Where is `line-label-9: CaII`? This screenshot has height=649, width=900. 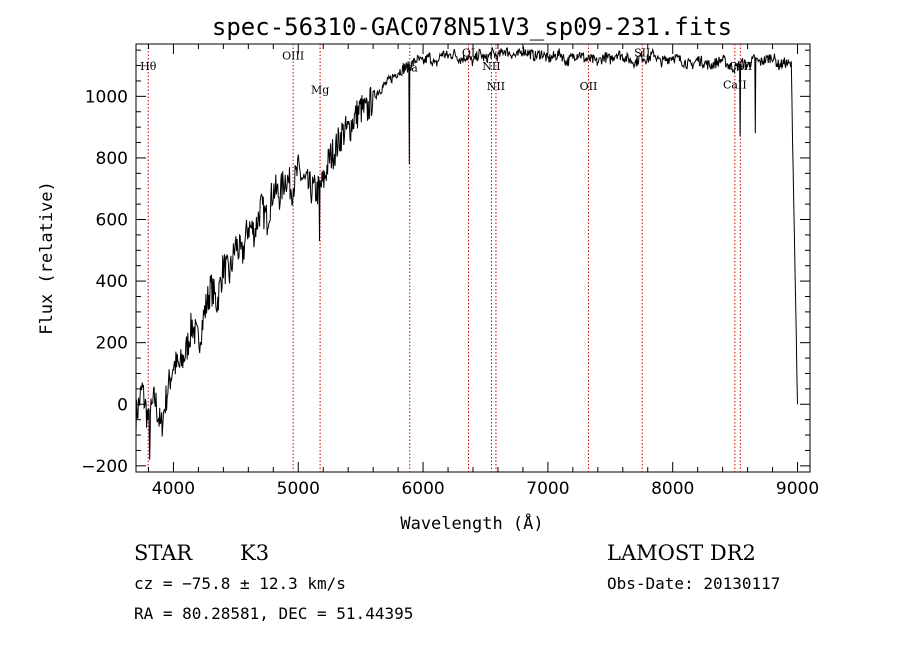
line-label-9: CaII is located at coordinates (735, 85).